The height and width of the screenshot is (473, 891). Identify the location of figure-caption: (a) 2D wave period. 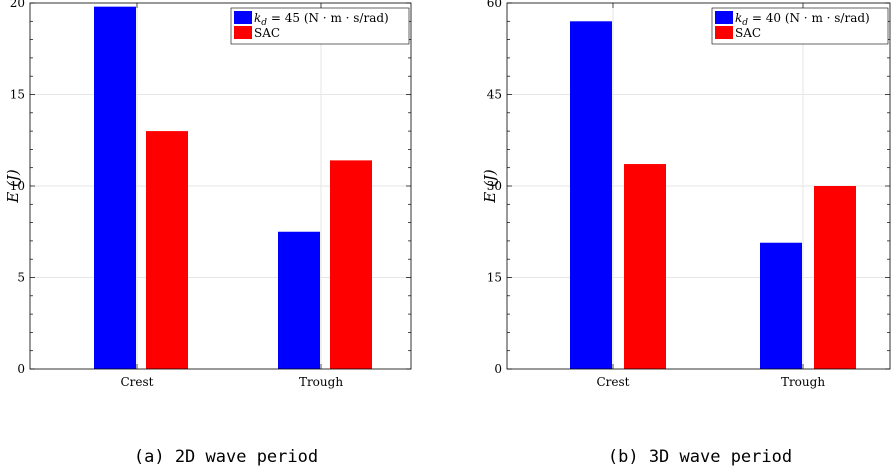
(226, 457).